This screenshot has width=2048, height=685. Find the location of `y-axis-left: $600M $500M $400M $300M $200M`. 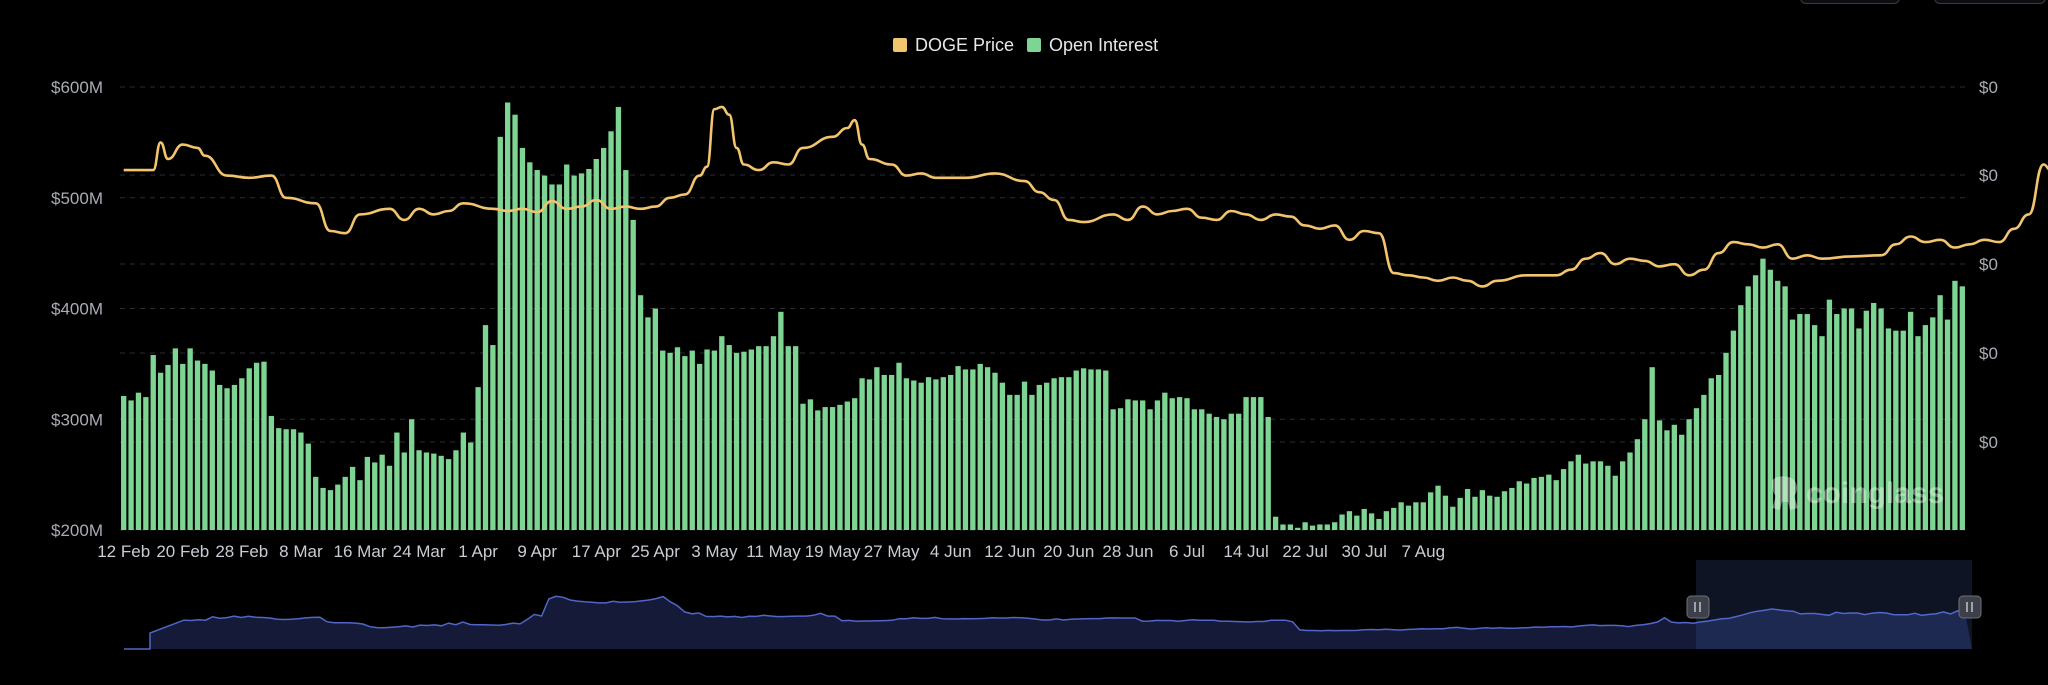

y-axis-left: $600M $500M $400M $300M $200M is located at coordinates (77, 309).